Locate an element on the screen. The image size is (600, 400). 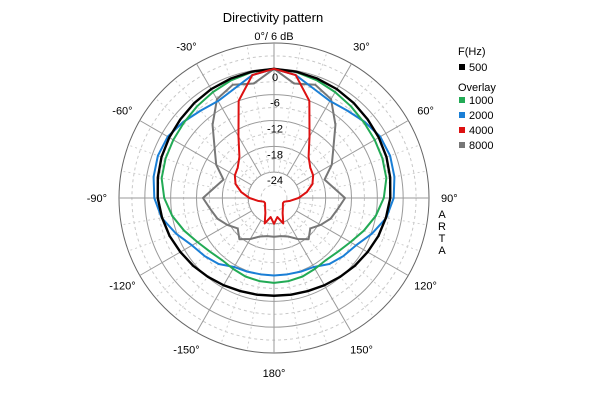
legend-overlay-header: Overlay is located at coordinates (477, 88).